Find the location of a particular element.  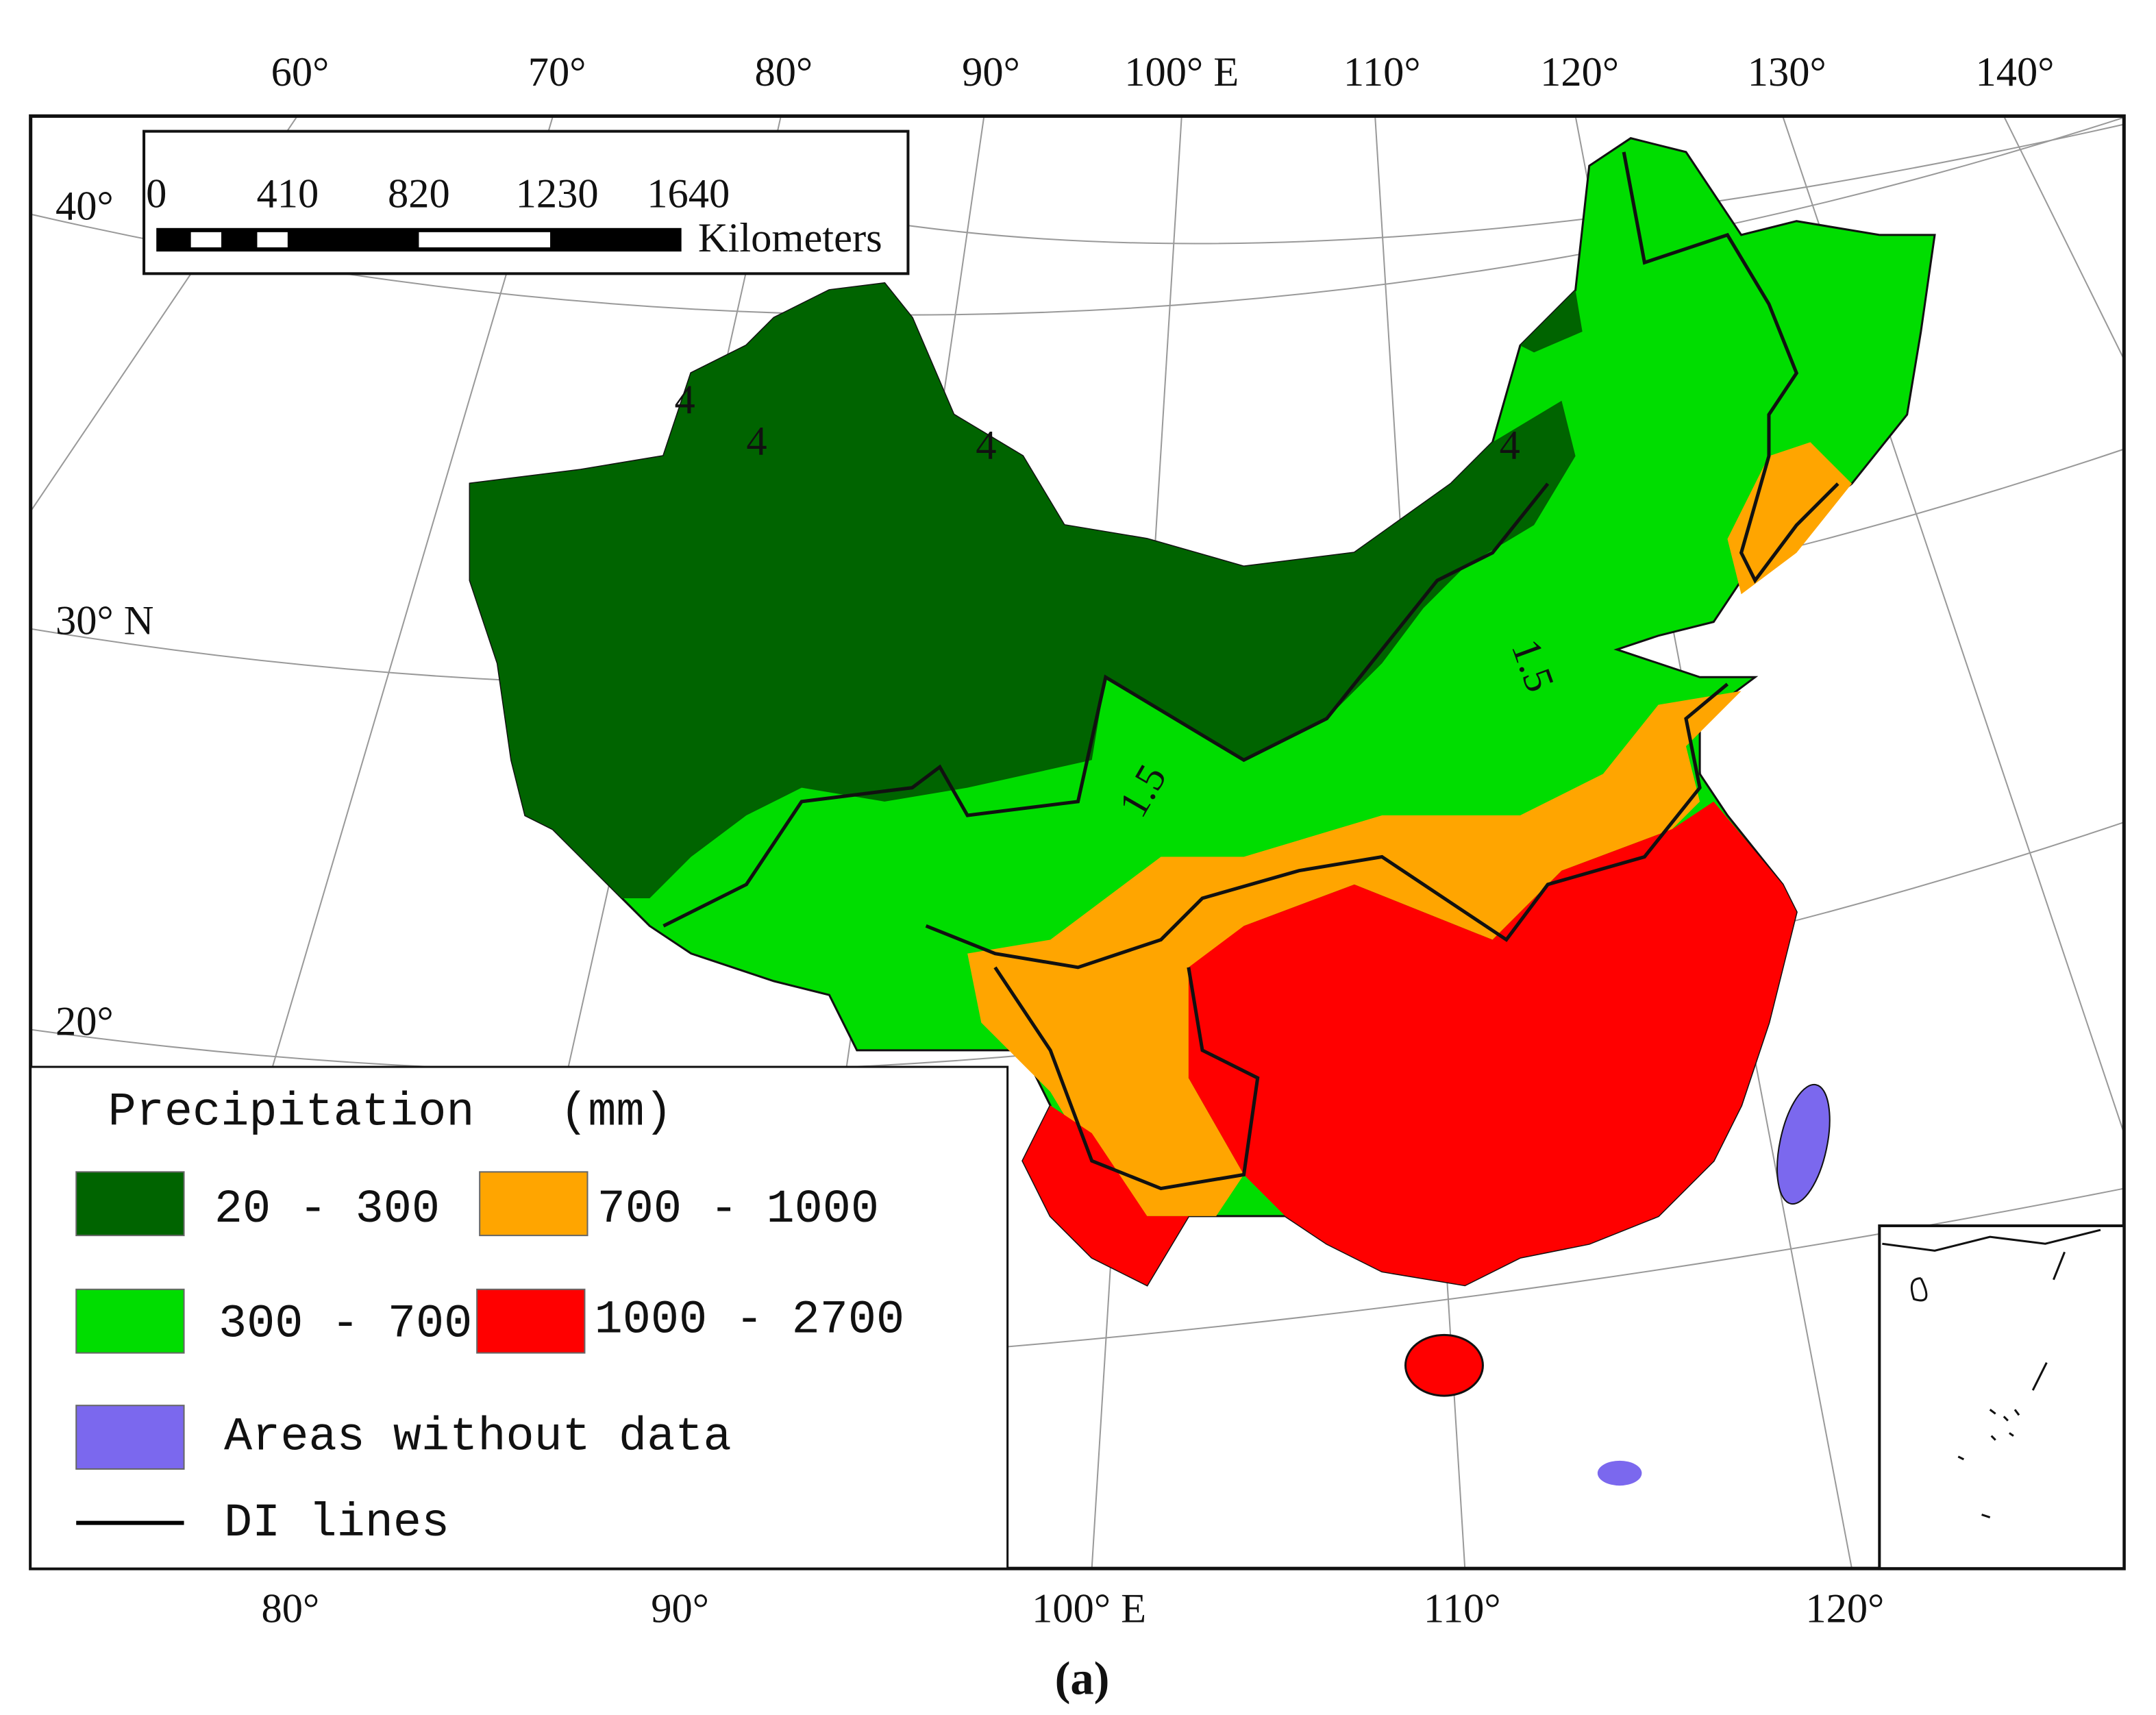

scale-bar: 0 410 820 1230 1640 Kilometers is located at coordinates (526, 202).